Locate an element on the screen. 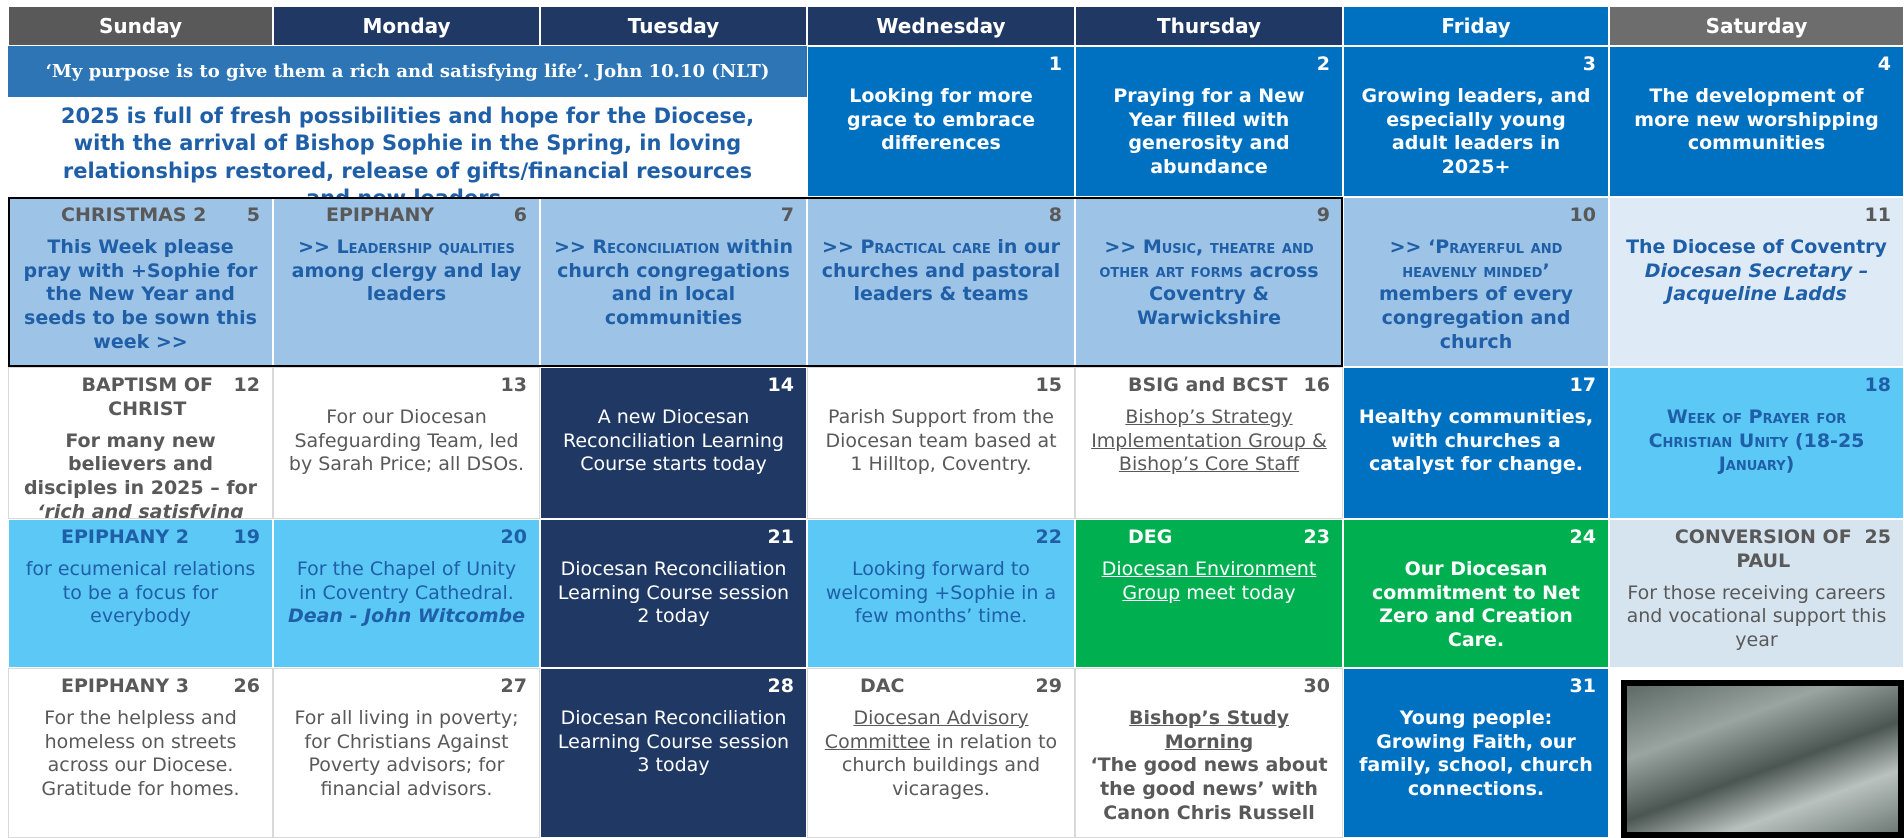 Image resolution: width=1904 pixels, height=838 pixels. day-header: Friday is located at coordinates (1476, 26).